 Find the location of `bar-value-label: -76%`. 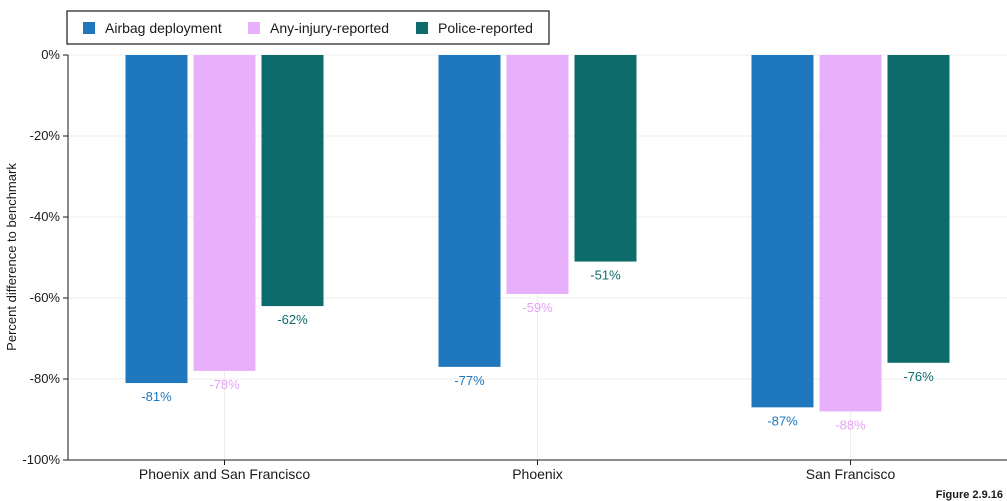

bar-value-label: -76% is located at coordinates (918, 376).